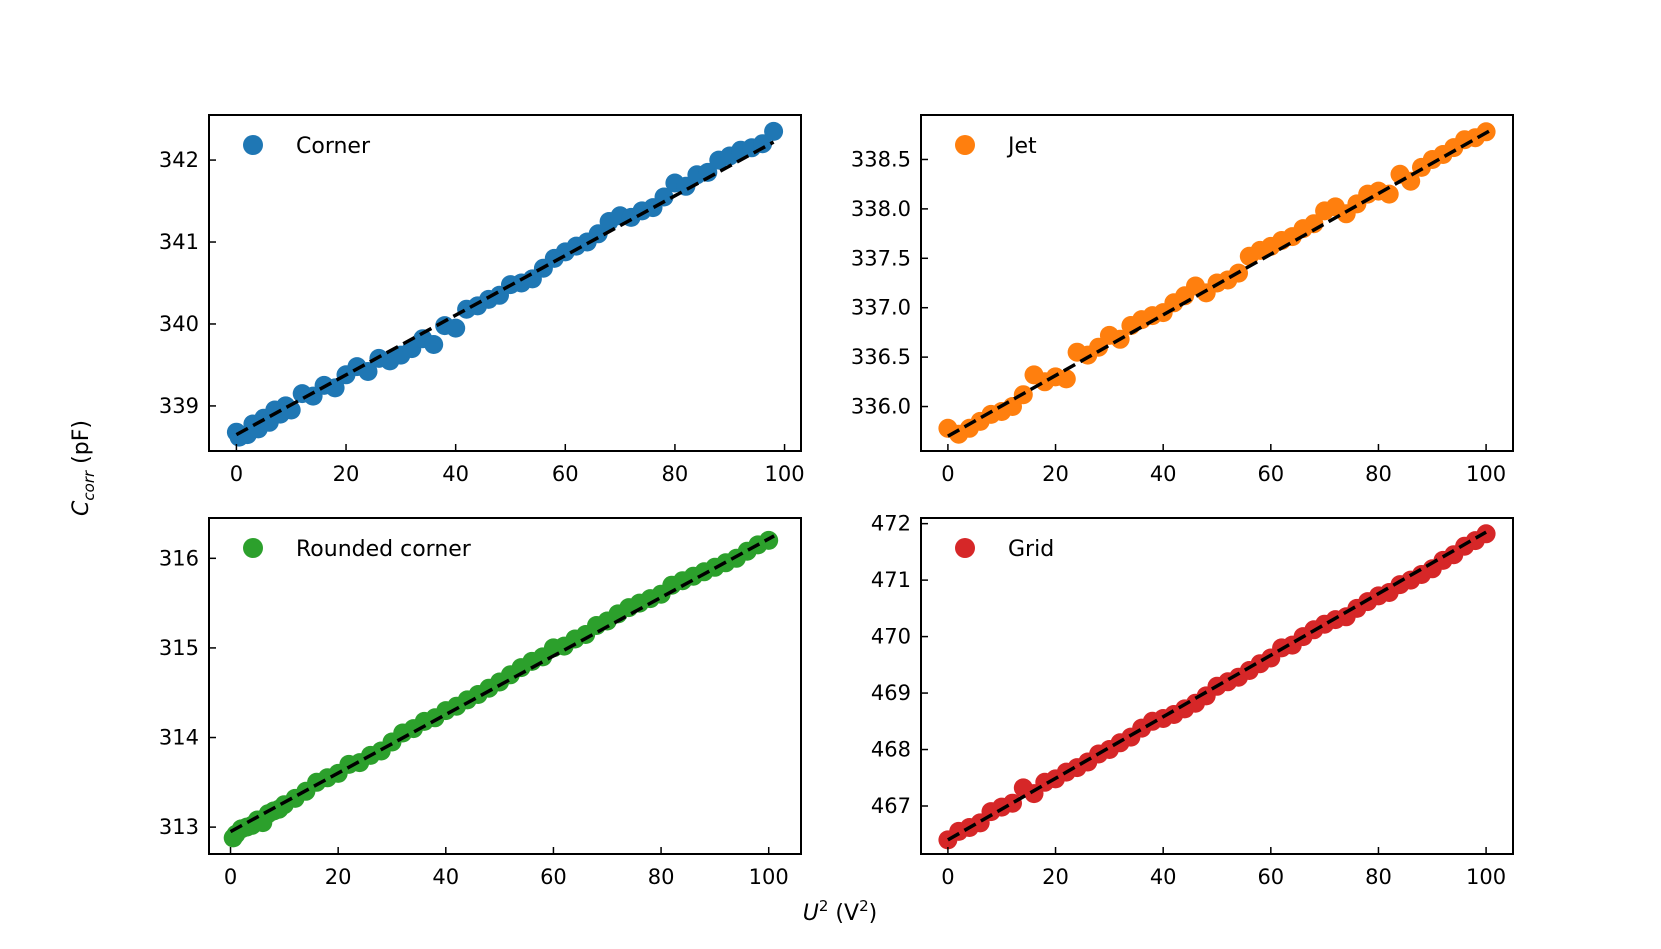 The image size is (1661, 949). What do you see at coordinates (179, 558) in the screenshot?
I see `y-tick-label: 316` at bounding box center [179, 558].